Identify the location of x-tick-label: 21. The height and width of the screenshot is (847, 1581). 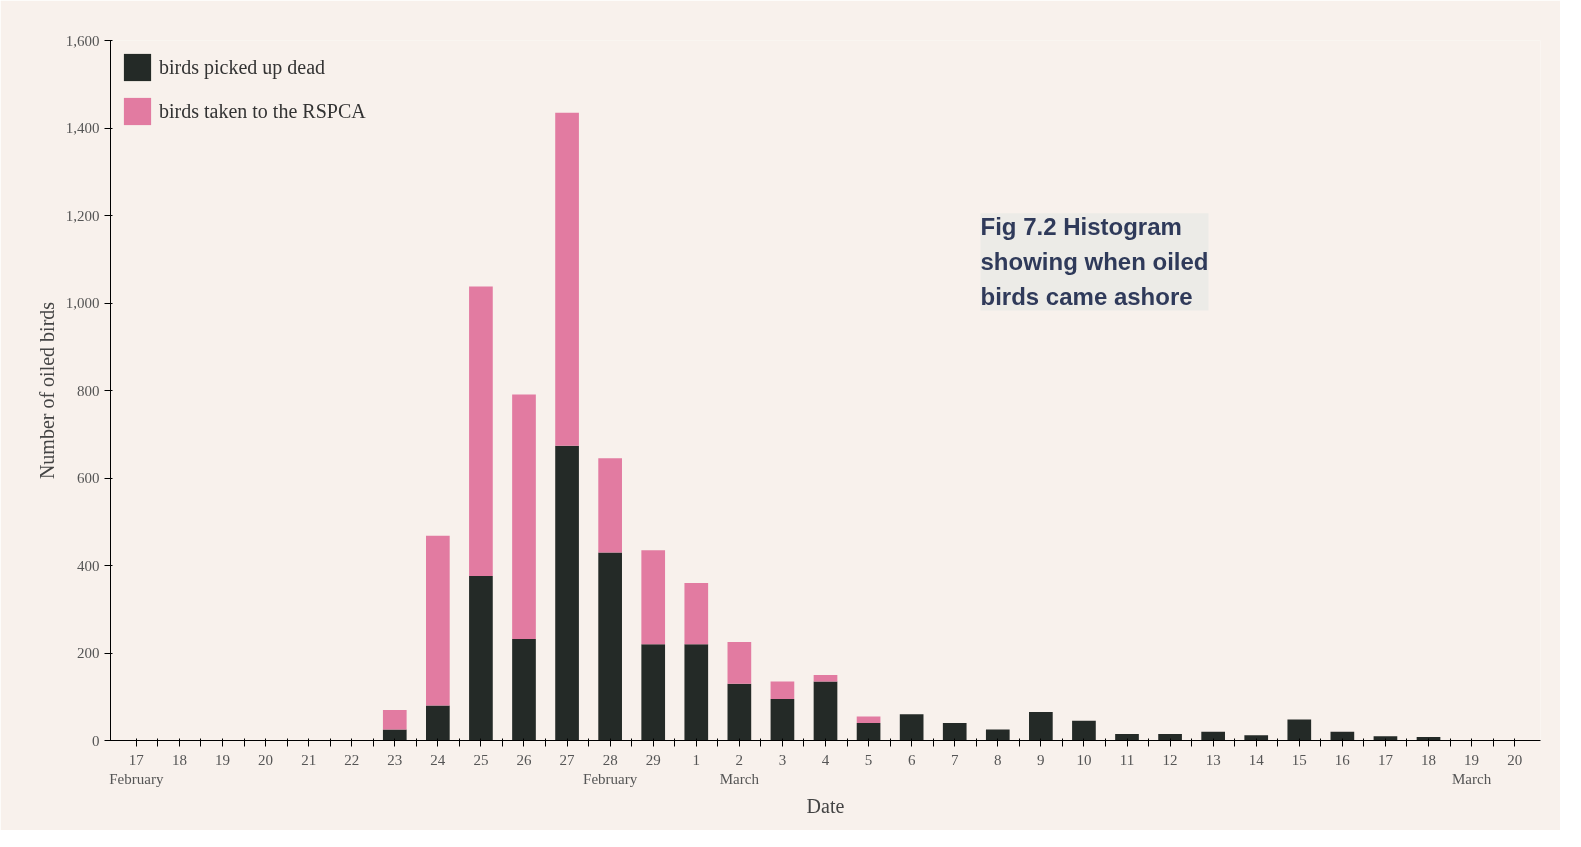
(309, 759).